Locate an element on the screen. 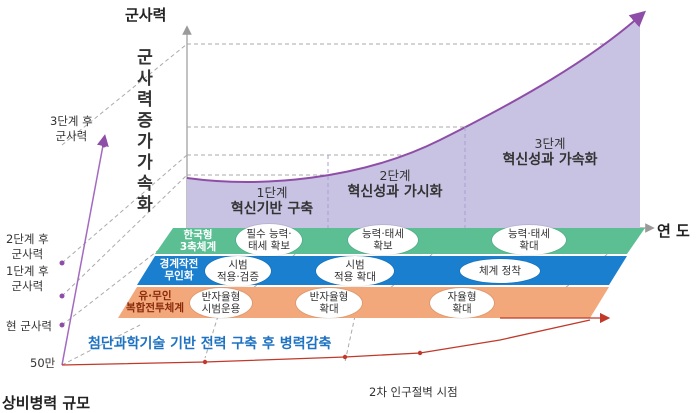  band-3axis-item-2: 능력·태세 확보 is located at coordinates (383, 240).